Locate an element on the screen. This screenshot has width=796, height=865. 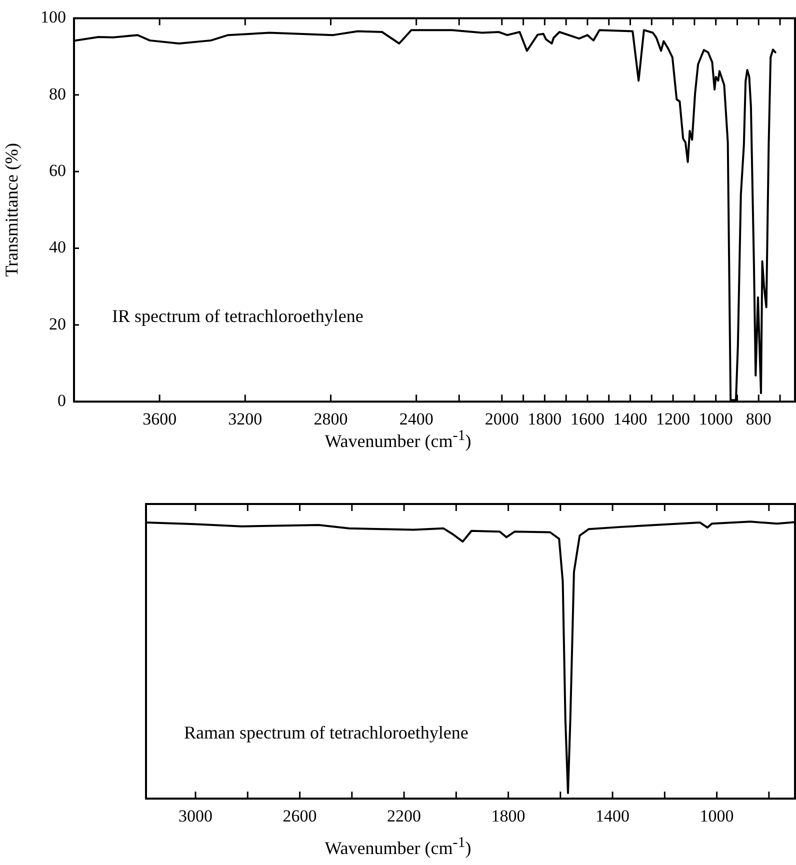
y-tick-label: 80 is located at coordinates (57, 94).